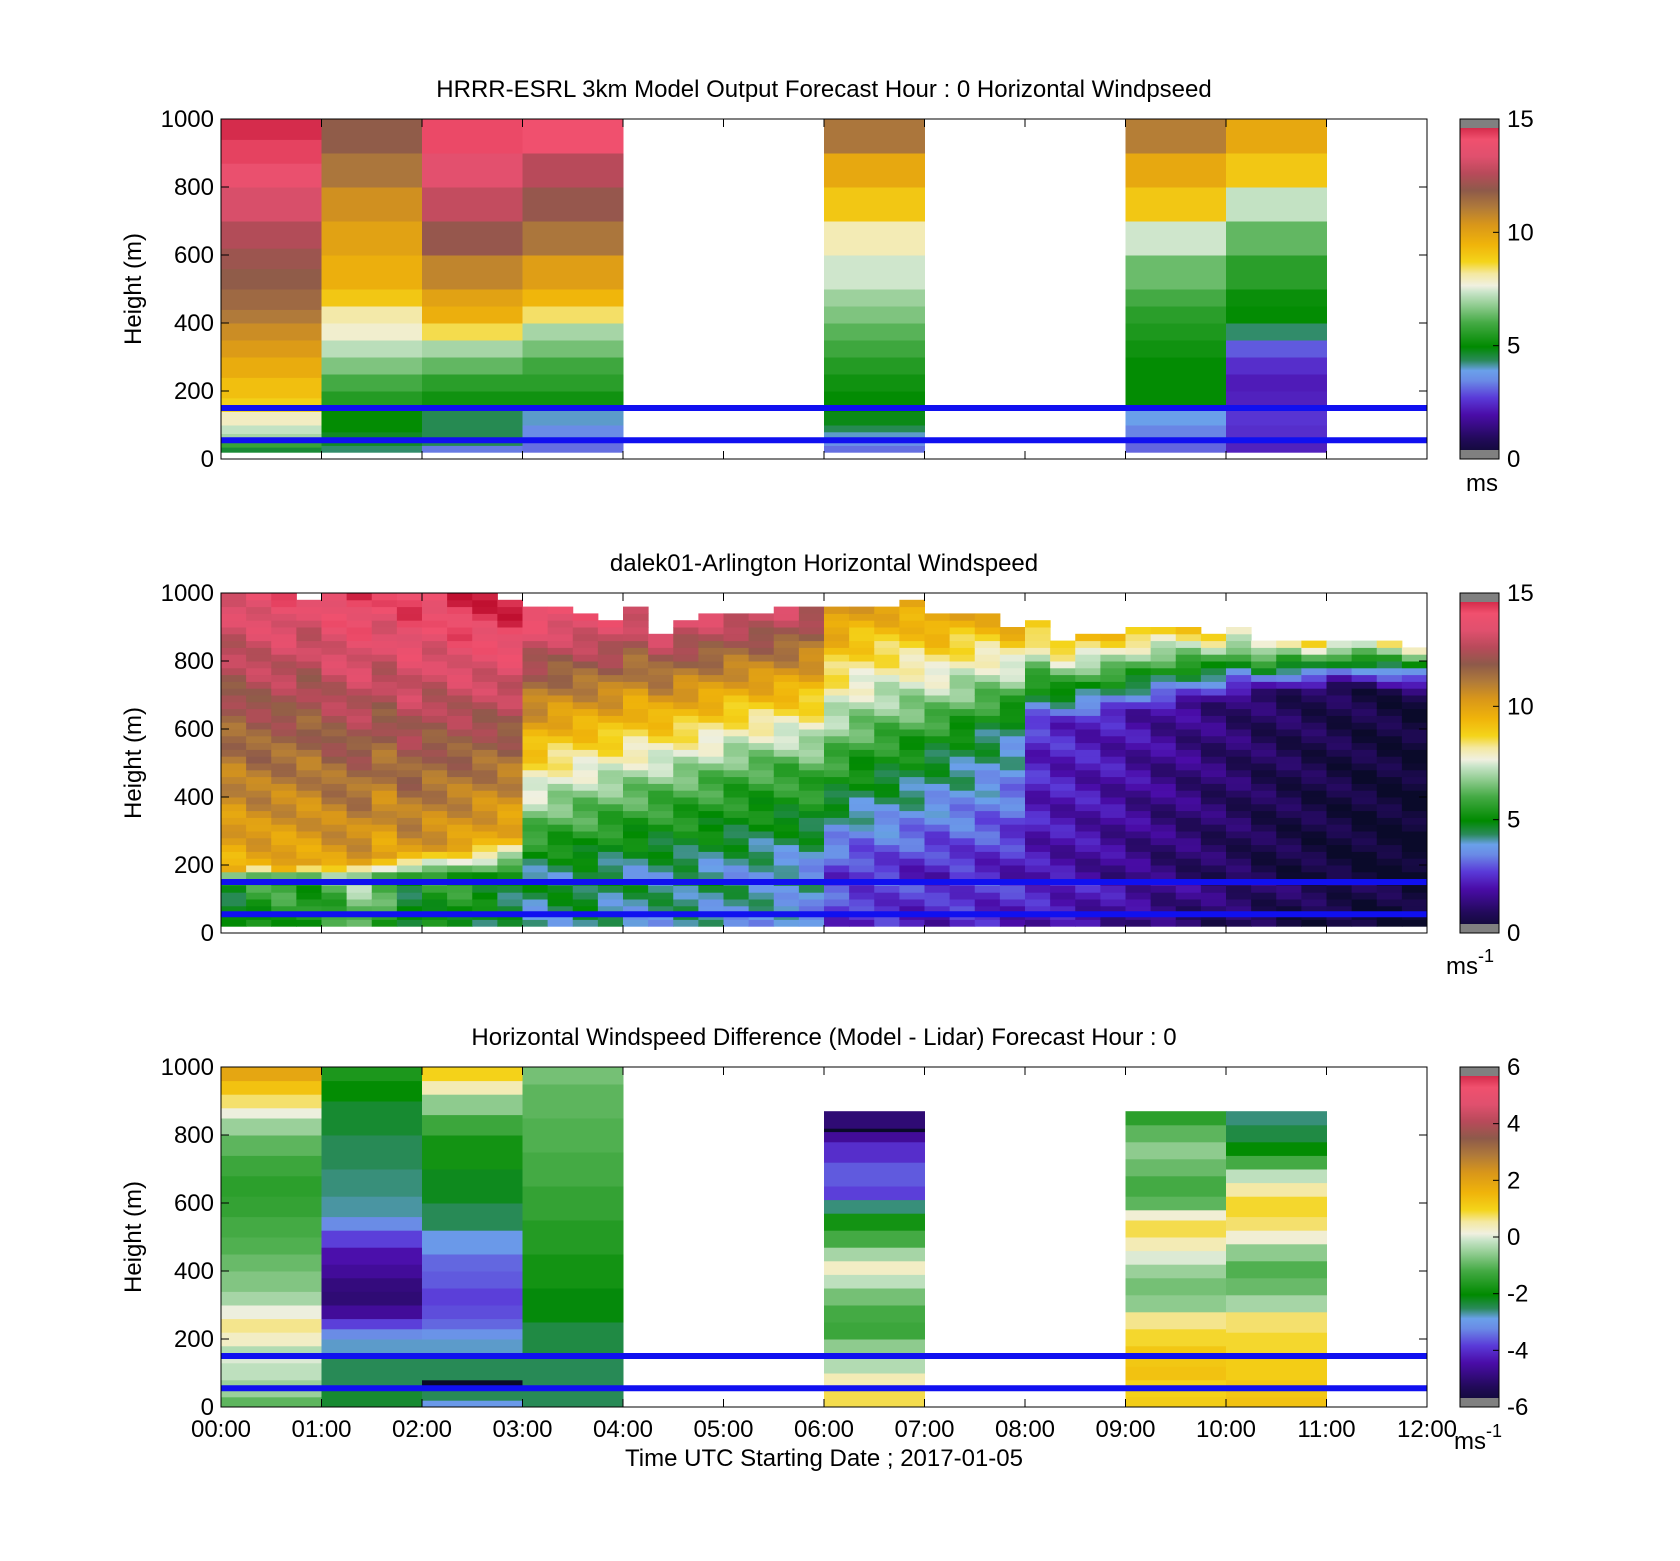  Describe the element at coordinates (221, 1429) in the screenshot. I see `x-tick-label: 00:00` at that location.